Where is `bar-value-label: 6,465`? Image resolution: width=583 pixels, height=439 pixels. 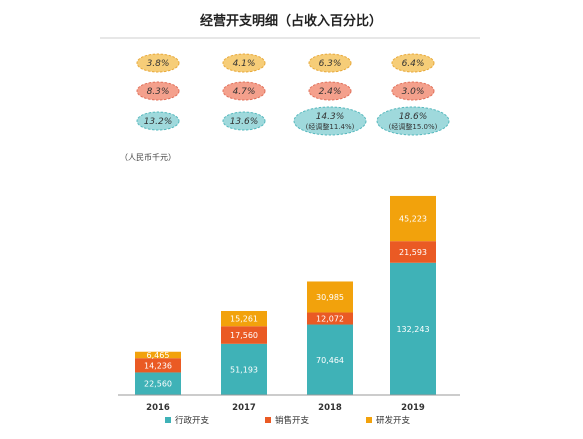
bar-value-label: 6,465 is located at coordinates (158, 355).